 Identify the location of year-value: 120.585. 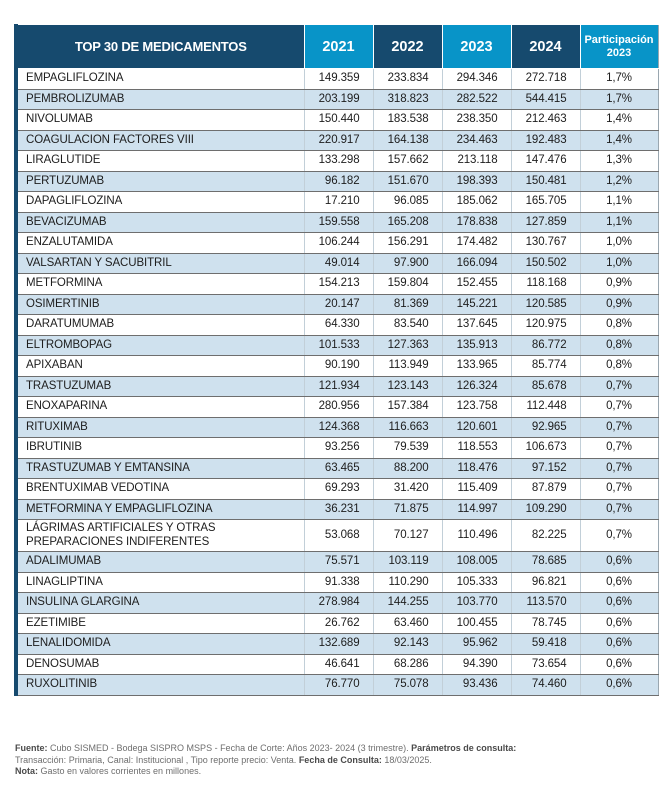
(546, 304).